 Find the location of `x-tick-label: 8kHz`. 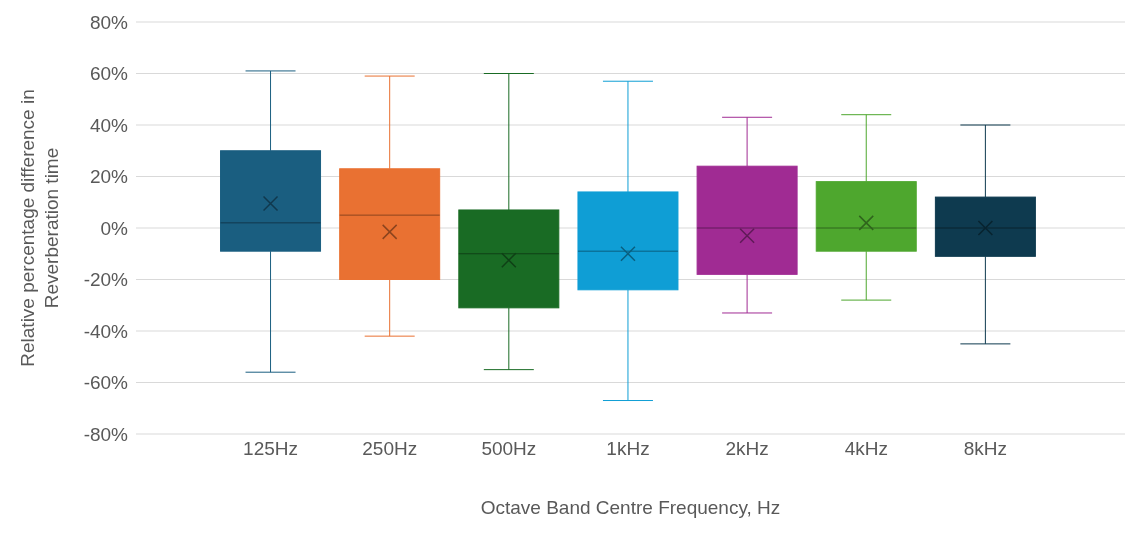

x-tick-label: 8kHz is located at coordinates (985, 449).